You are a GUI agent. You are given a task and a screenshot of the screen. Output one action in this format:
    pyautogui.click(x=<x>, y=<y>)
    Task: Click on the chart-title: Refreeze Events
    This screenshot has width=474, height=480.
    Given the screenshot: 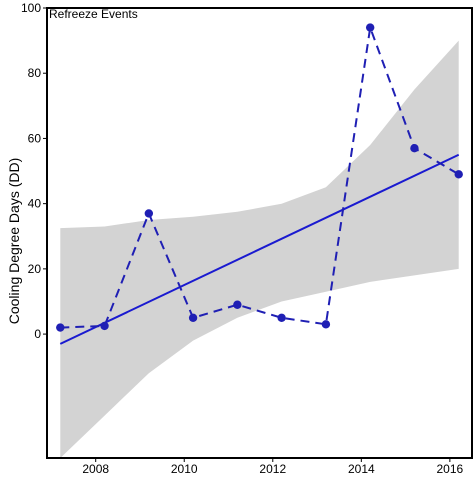 What is the action you would take?
    pyautogui.click(x=93, y=14)
    